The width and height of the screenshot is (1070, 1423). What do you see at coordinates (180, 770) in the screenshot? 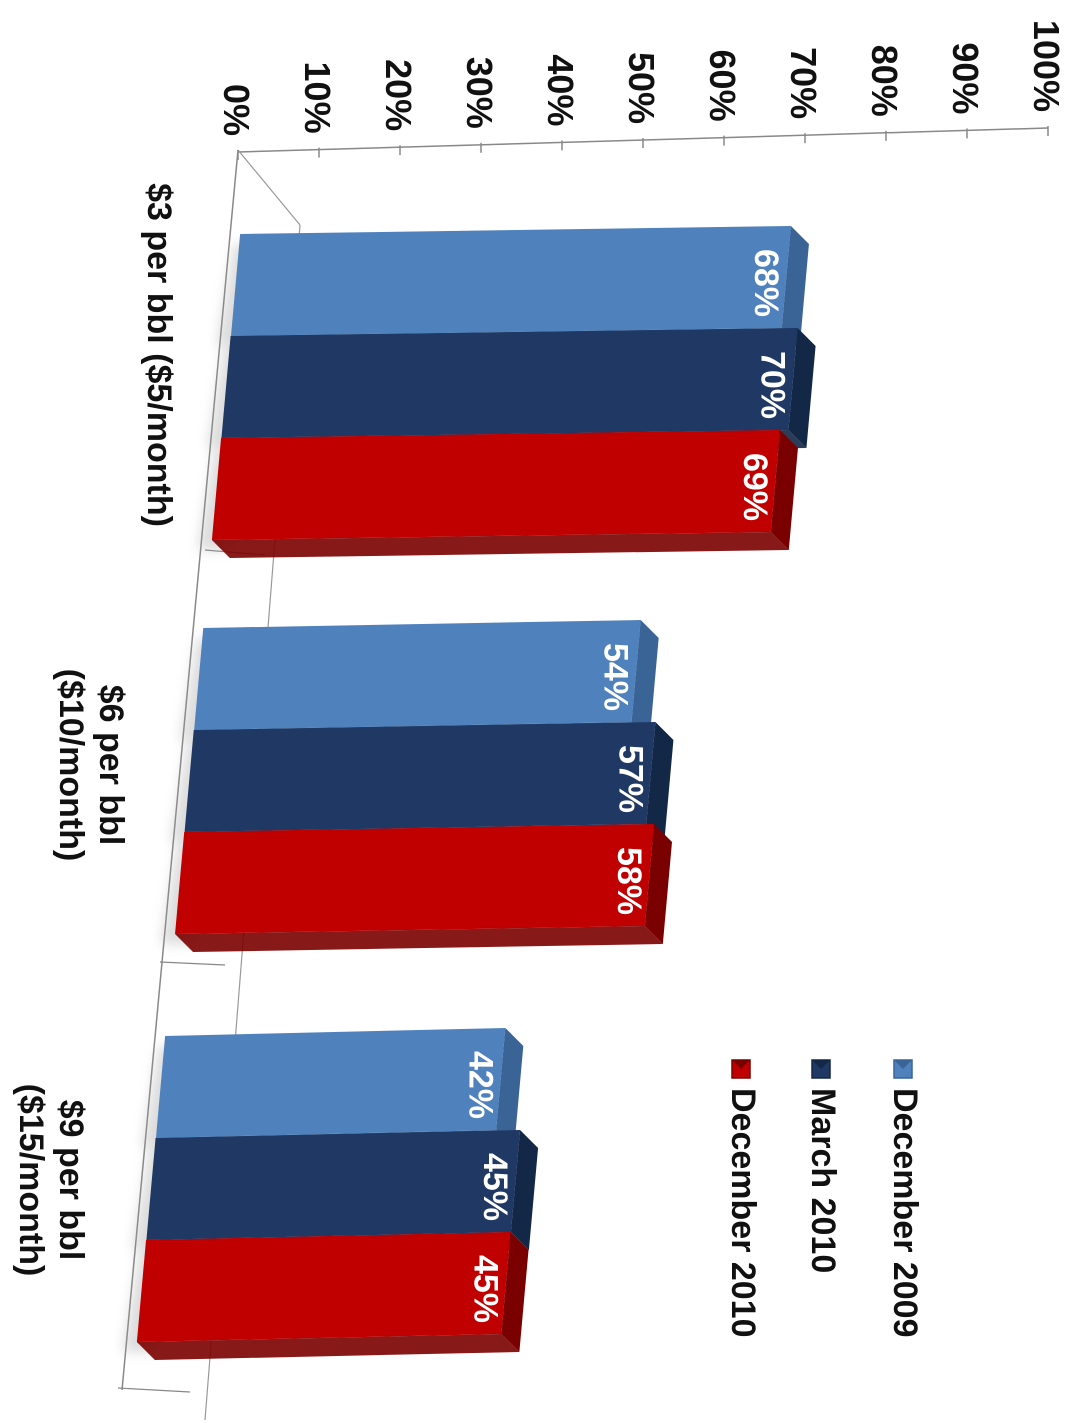
I see `category-axis-line` at bounding box center [180, 770].